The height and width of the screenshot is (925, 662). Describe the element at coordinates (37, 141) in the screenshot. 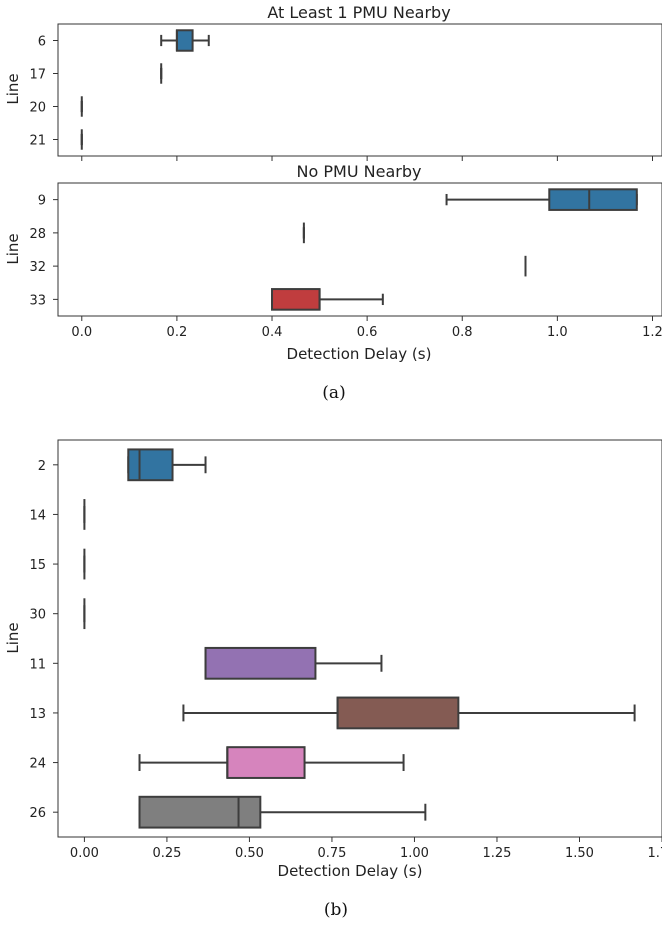

I see `a-top-ytick-label: 21` at that location.